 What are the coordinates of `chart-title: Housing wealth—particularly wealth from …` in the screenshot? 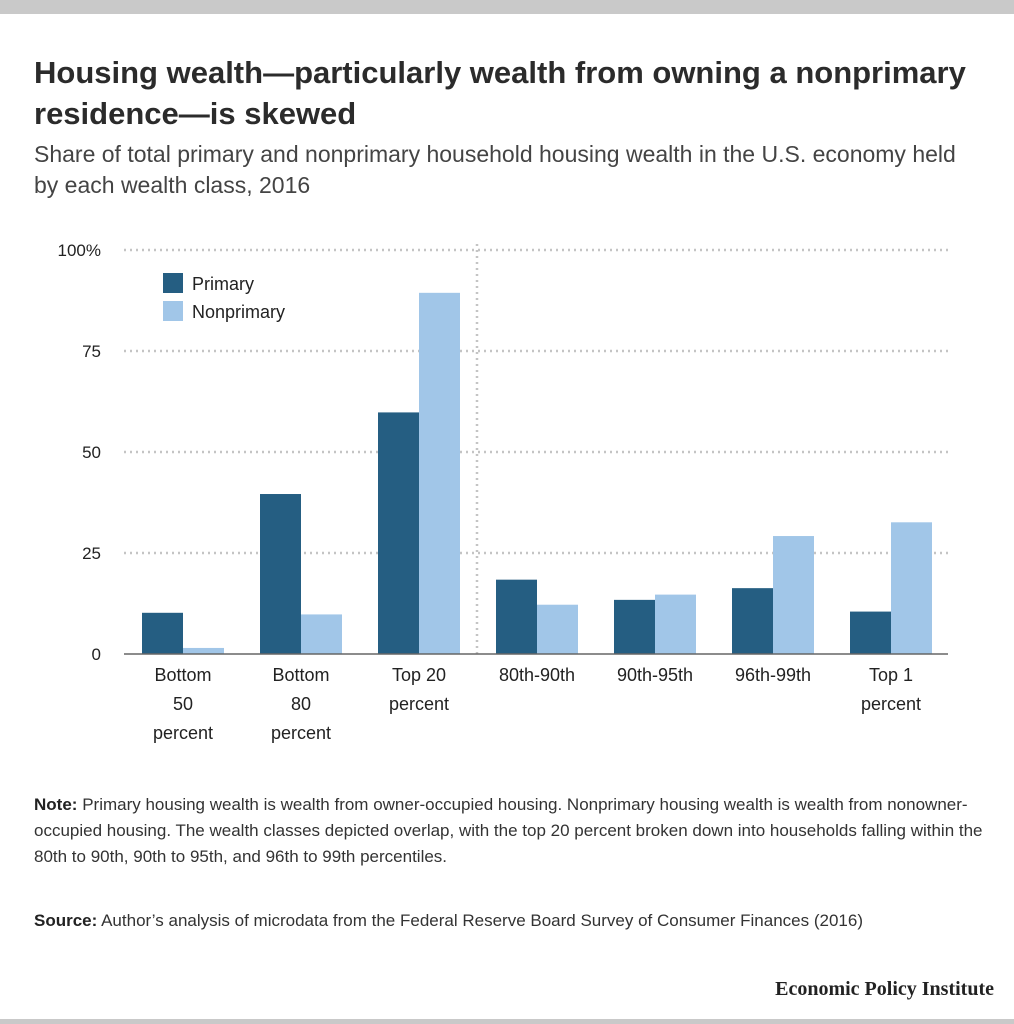 It's located at (500, 93).